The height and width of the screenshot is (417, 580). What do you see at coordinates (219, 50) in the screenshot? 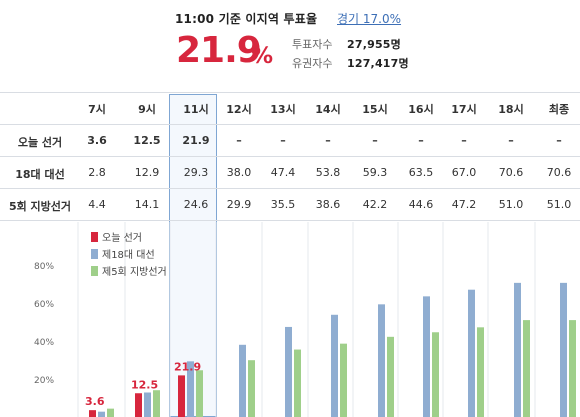
I see `turnout-rate: 21.9` at bounding box center [219, 50].